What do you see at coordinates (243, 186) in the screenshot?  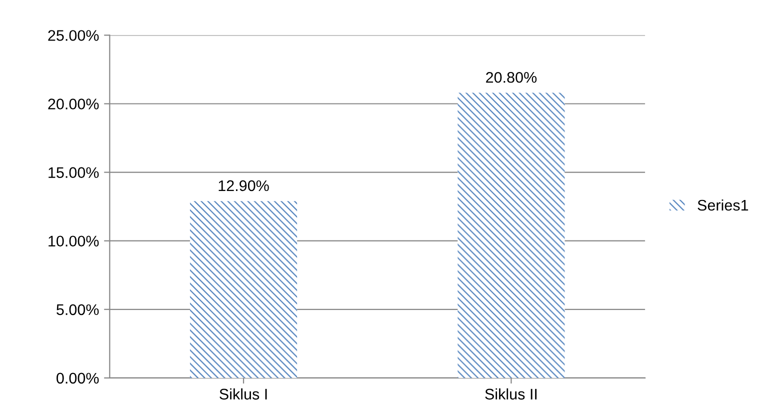 I see `data-label: 12.90%` at bounding box center [243, 186].